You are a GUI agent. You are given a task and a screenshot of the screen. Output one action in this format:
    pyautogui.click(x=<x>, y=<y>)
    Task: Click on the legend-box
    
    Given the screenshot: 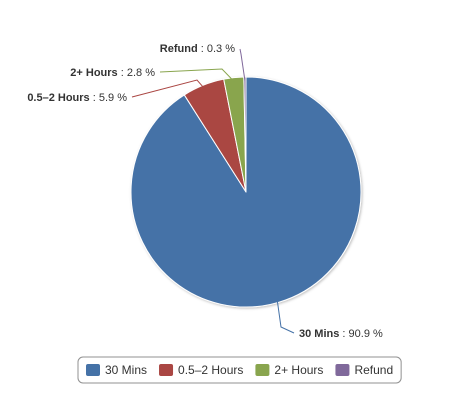 What is the action you would take?
    pyautogui.click(x=239, y=370)
    